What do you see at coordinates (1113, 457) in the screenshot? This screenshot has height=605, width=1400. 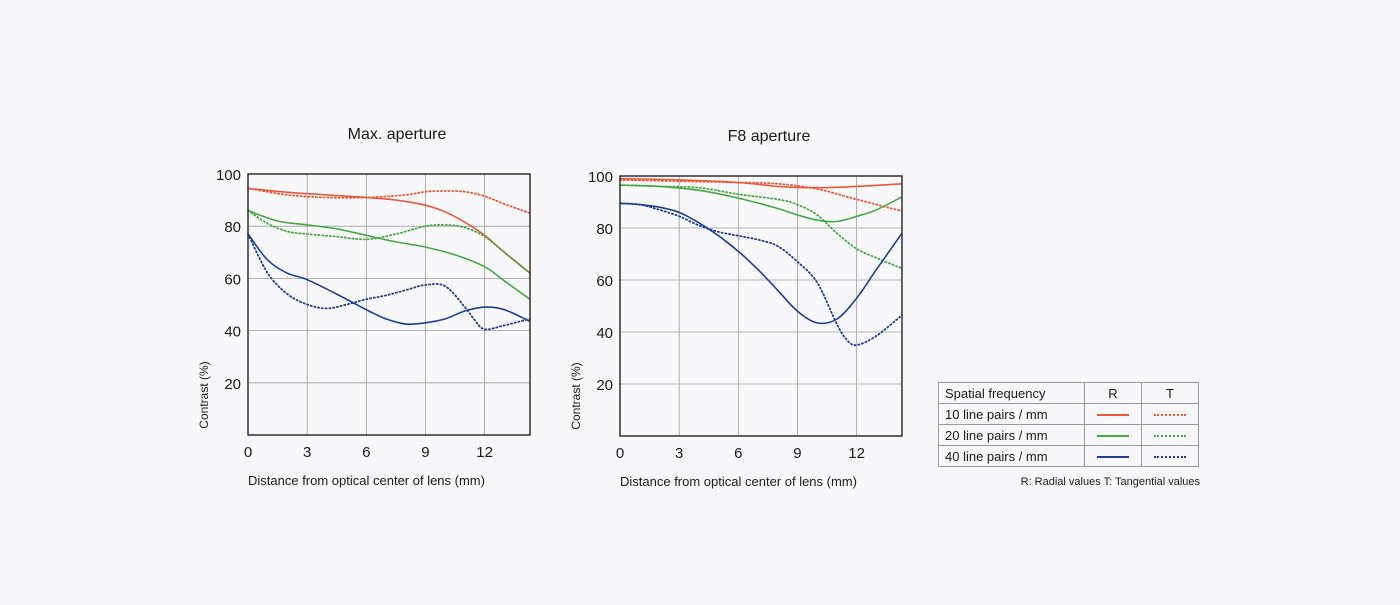 I see `legend-swatch-40-radial` at bounding box center [1113, 457].